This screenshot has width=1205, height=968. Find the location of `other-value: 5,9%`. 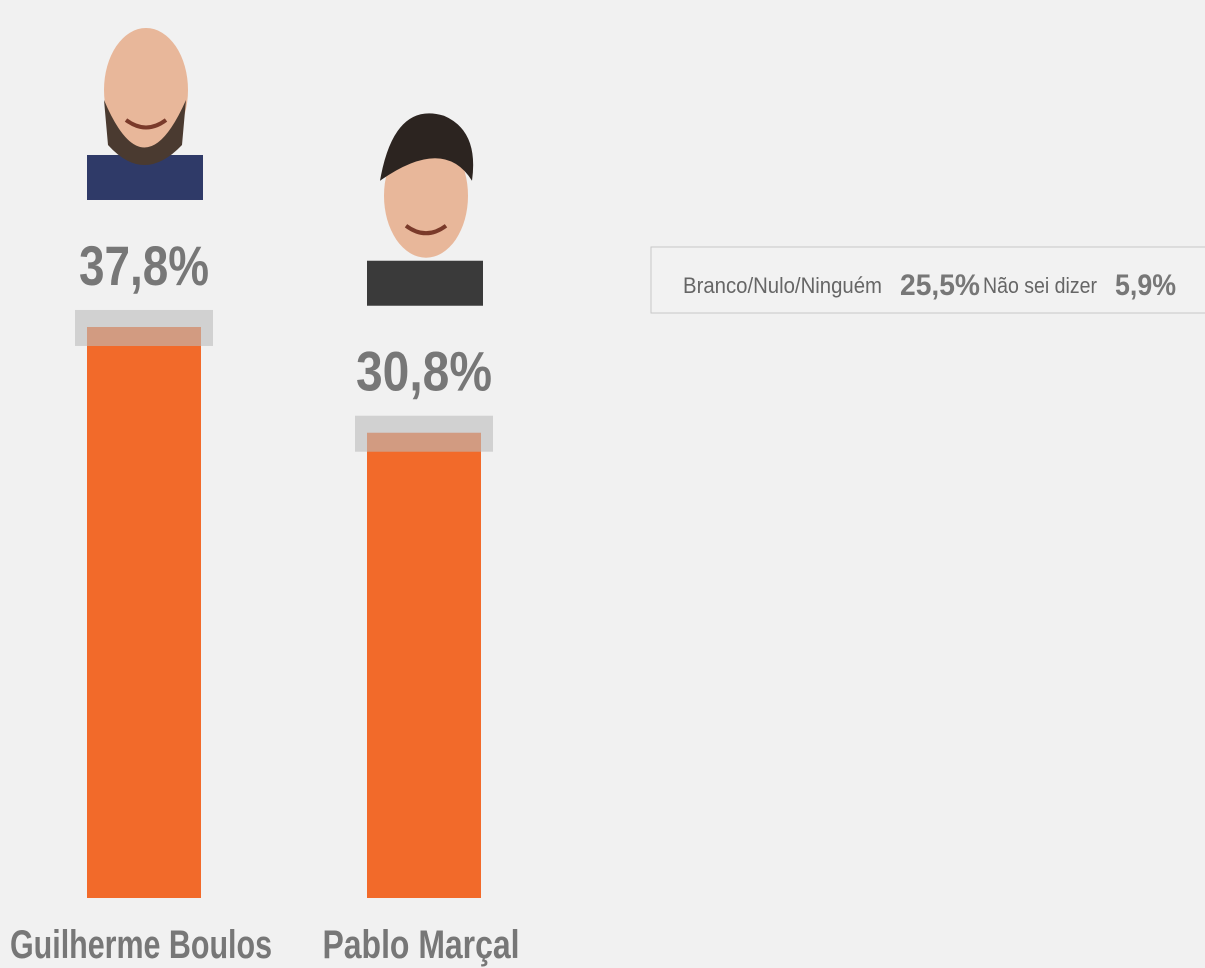

other-value: 5,9% is located at coordinates (1145, 285).